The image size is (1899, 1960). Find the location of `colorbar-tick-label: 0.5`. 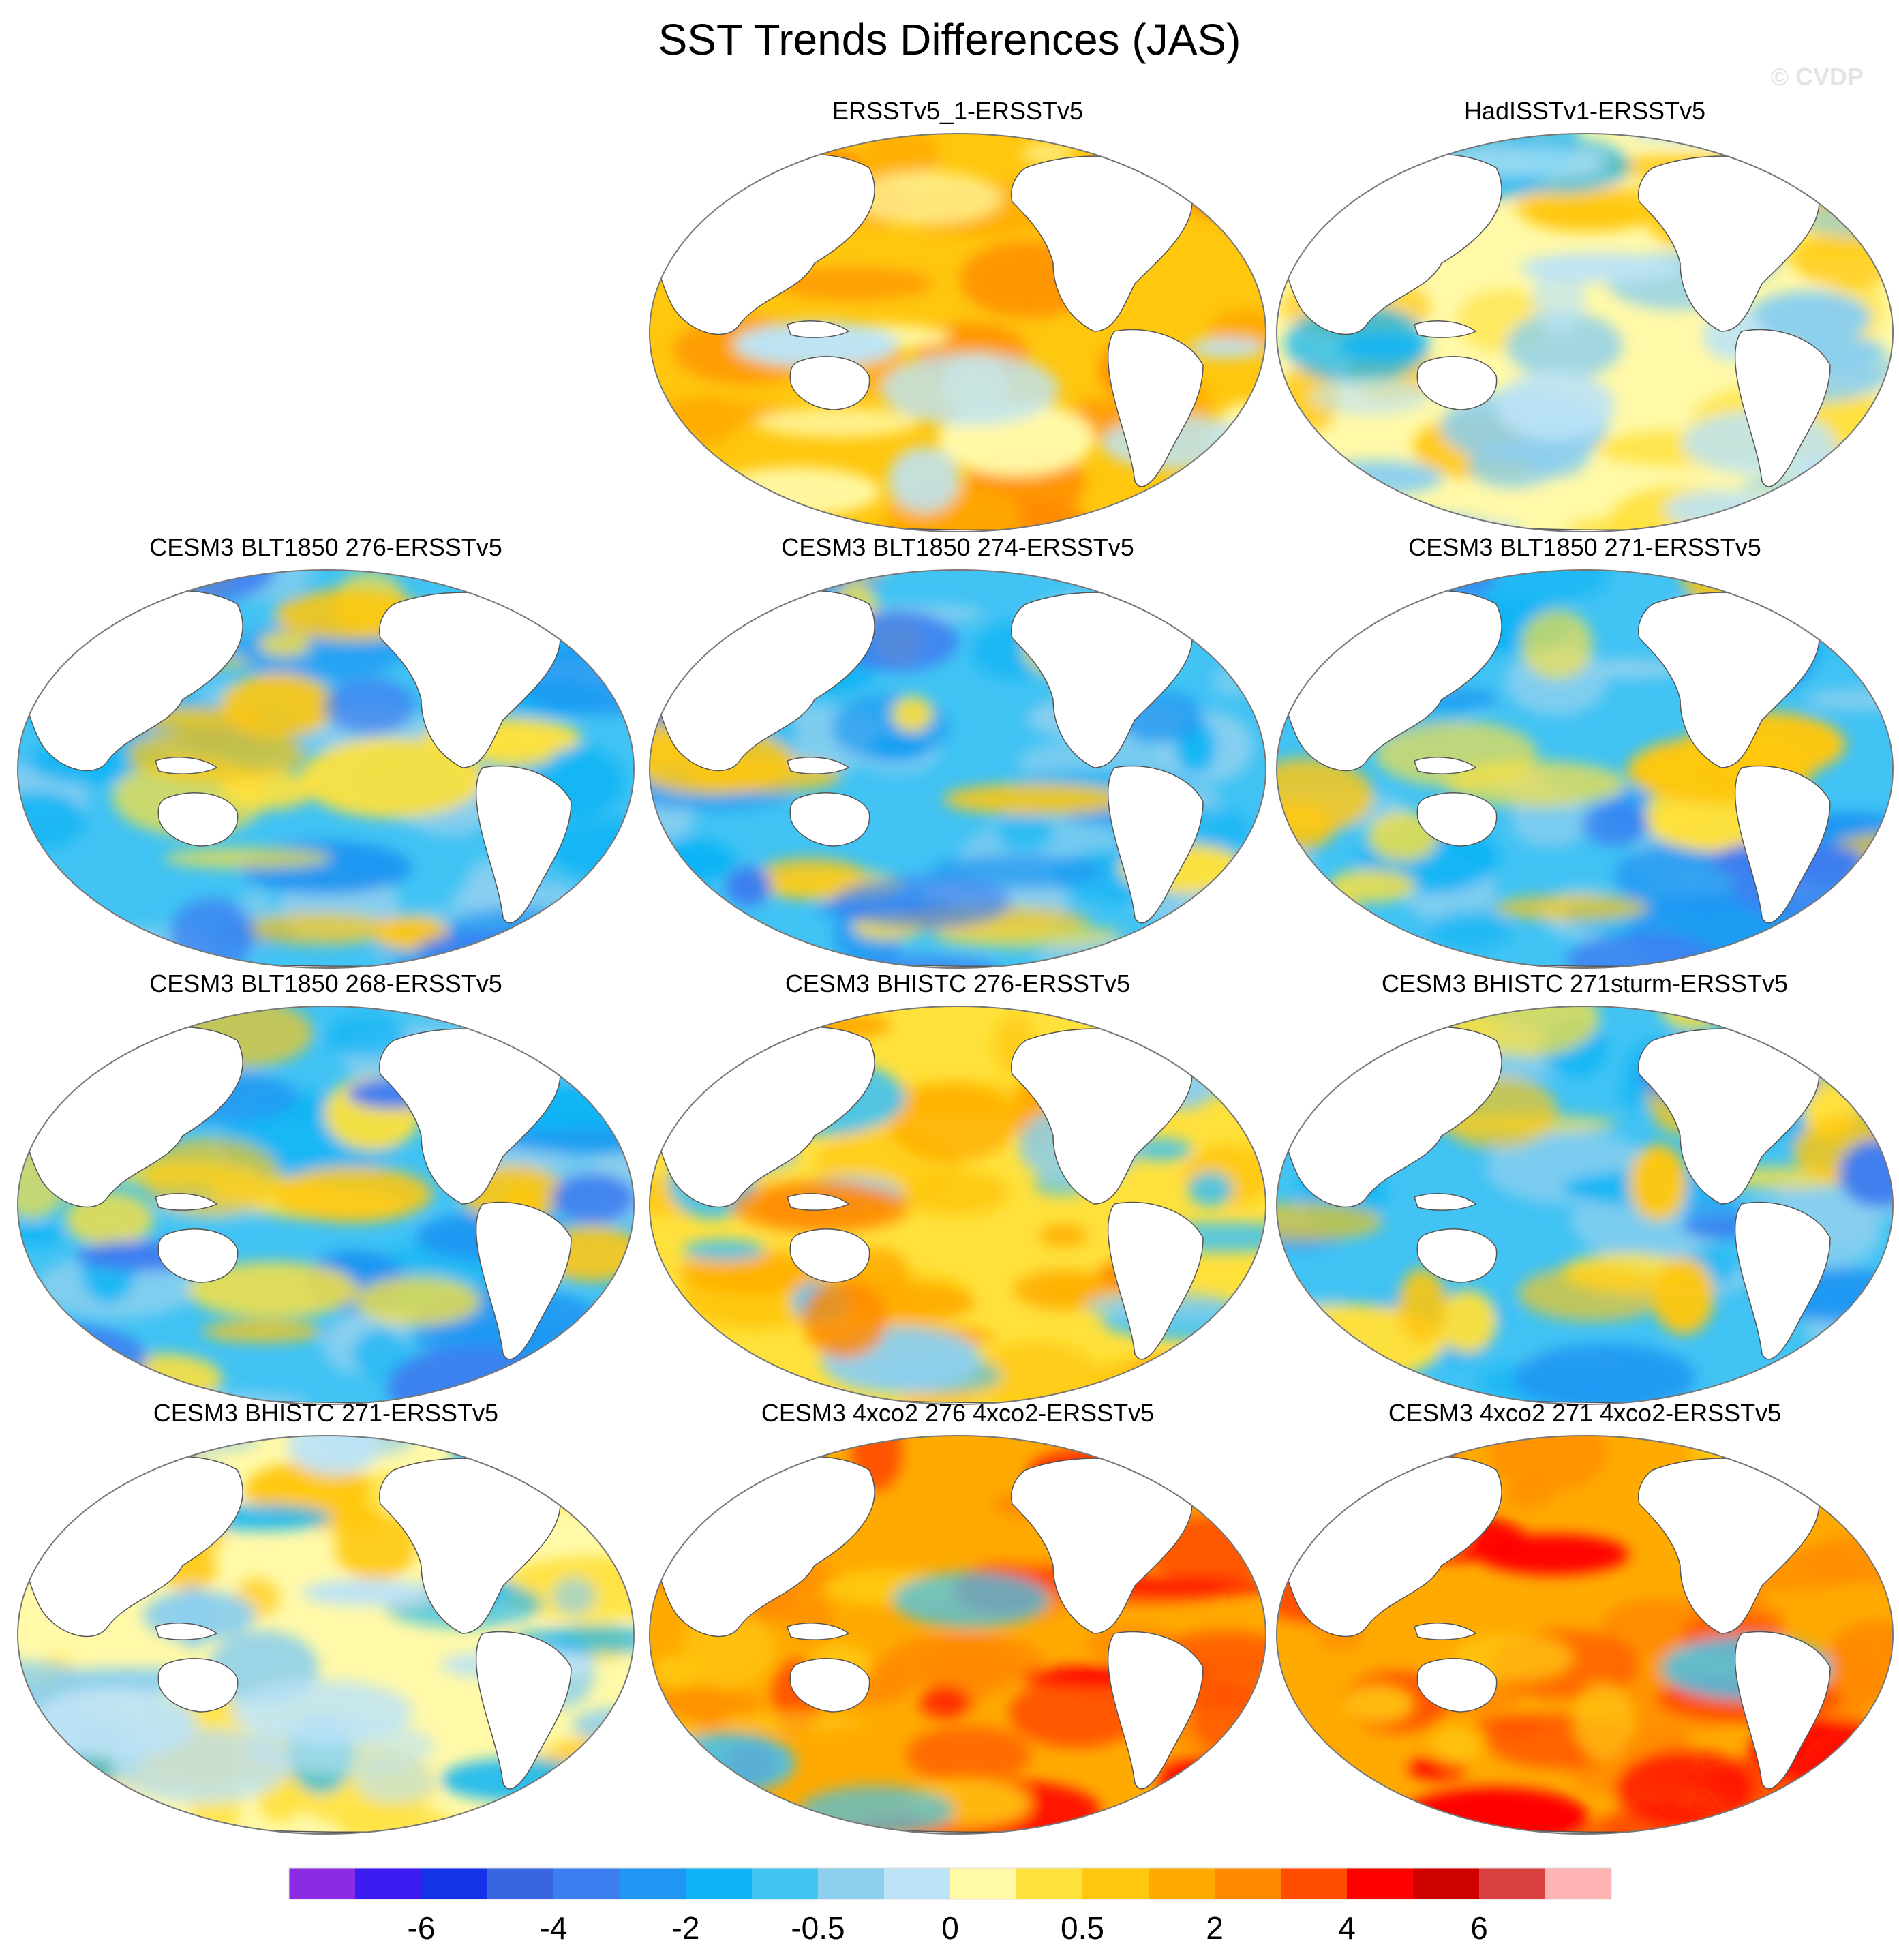

colorbar-tick-label: 0.5 is located at coordinates (1082, 1928).